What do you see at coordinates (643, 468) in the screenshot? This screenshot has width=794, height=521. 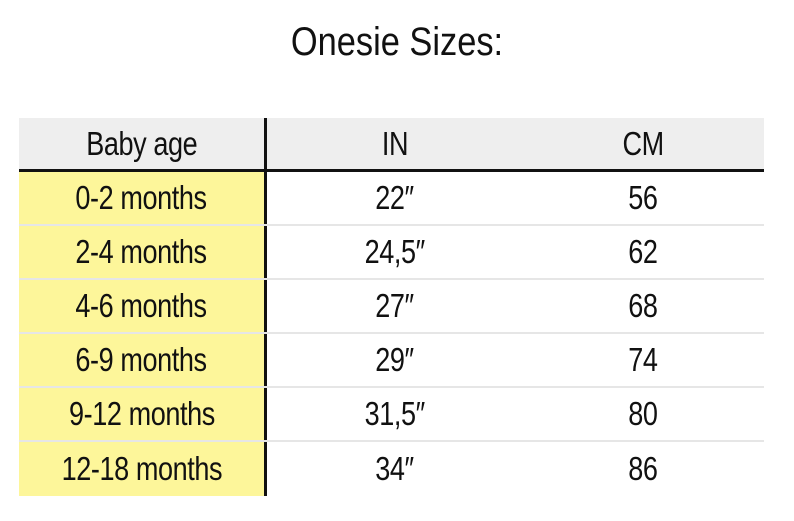 I see `cm-cell: 86` at bounding box center [643, 468].